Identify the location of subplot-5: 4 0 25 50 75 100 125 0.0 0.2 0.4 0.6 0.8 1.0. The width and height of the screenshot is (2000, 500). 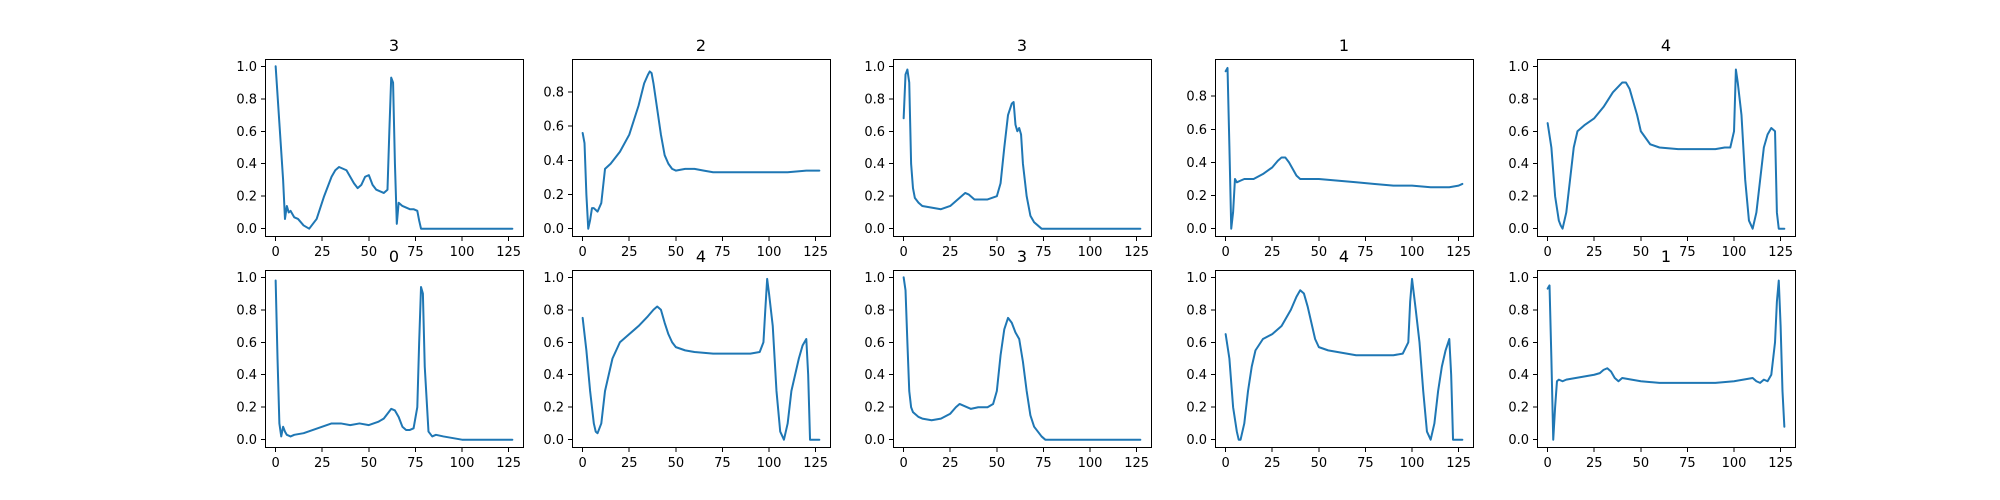
(1652, 148).